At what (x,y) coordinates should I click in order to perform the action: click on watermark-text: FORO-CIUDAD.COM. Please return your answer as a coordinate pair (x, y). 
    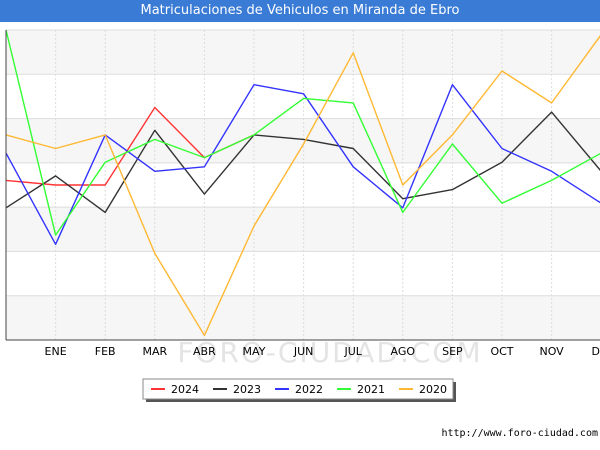
    Looking at the image, I should click on (329, 352).